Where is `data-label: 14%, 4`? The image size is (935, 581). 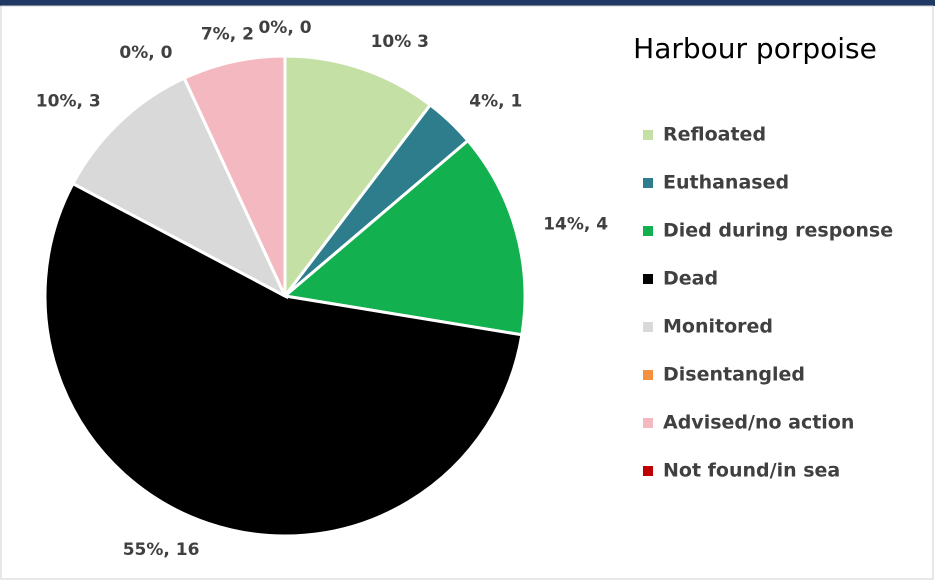 data-label: 14%, 4 is located at coordinates (575, 224).